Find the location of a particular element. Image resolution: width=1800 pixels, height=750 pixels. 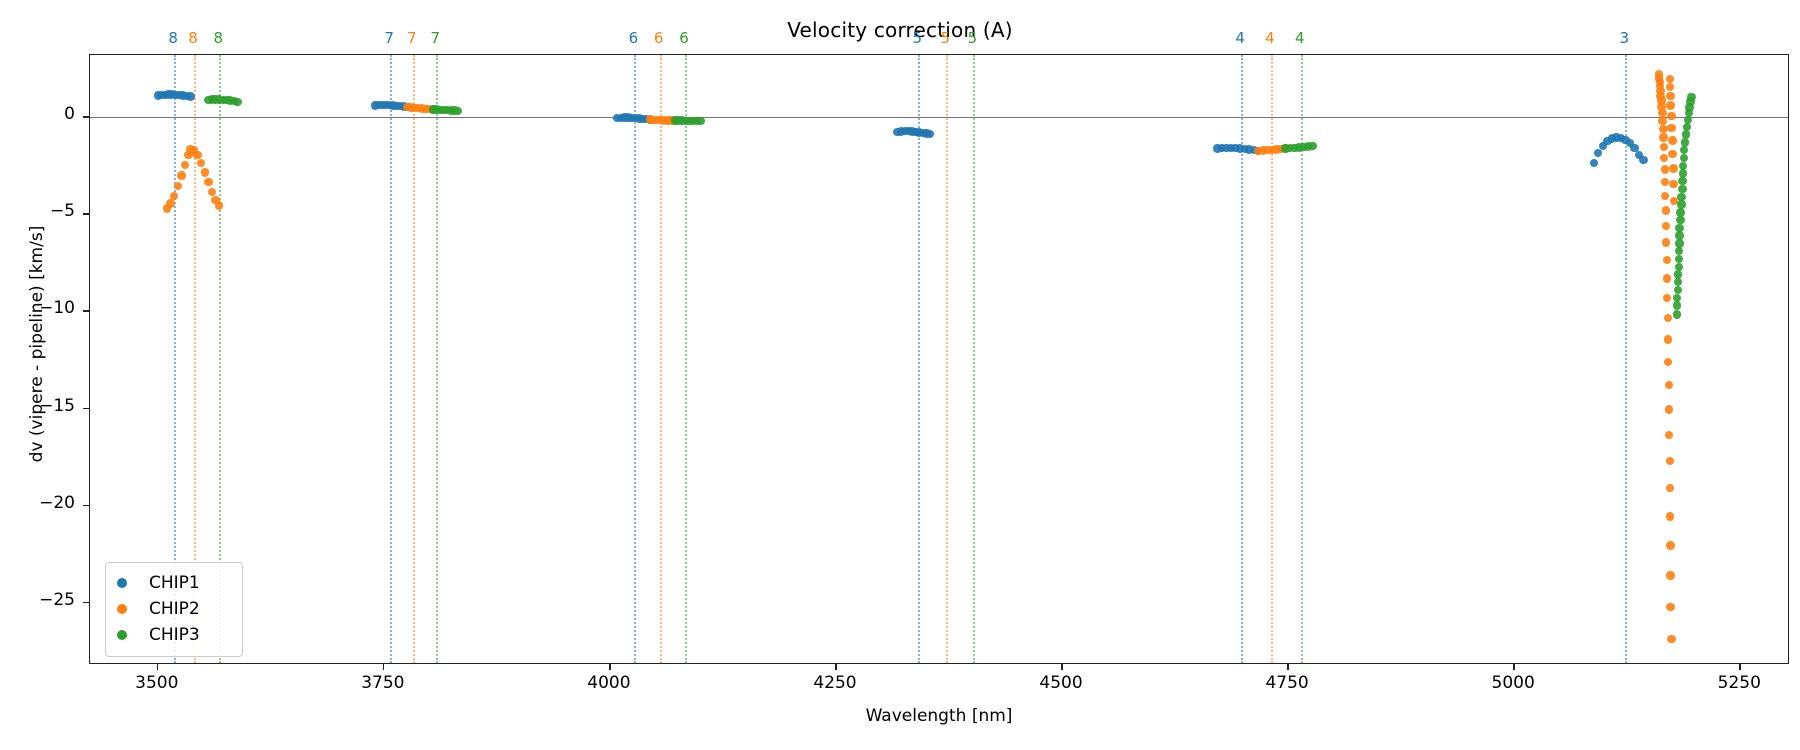

legend-item-chip1: CHIP1 is located at coordinates (175, 583).